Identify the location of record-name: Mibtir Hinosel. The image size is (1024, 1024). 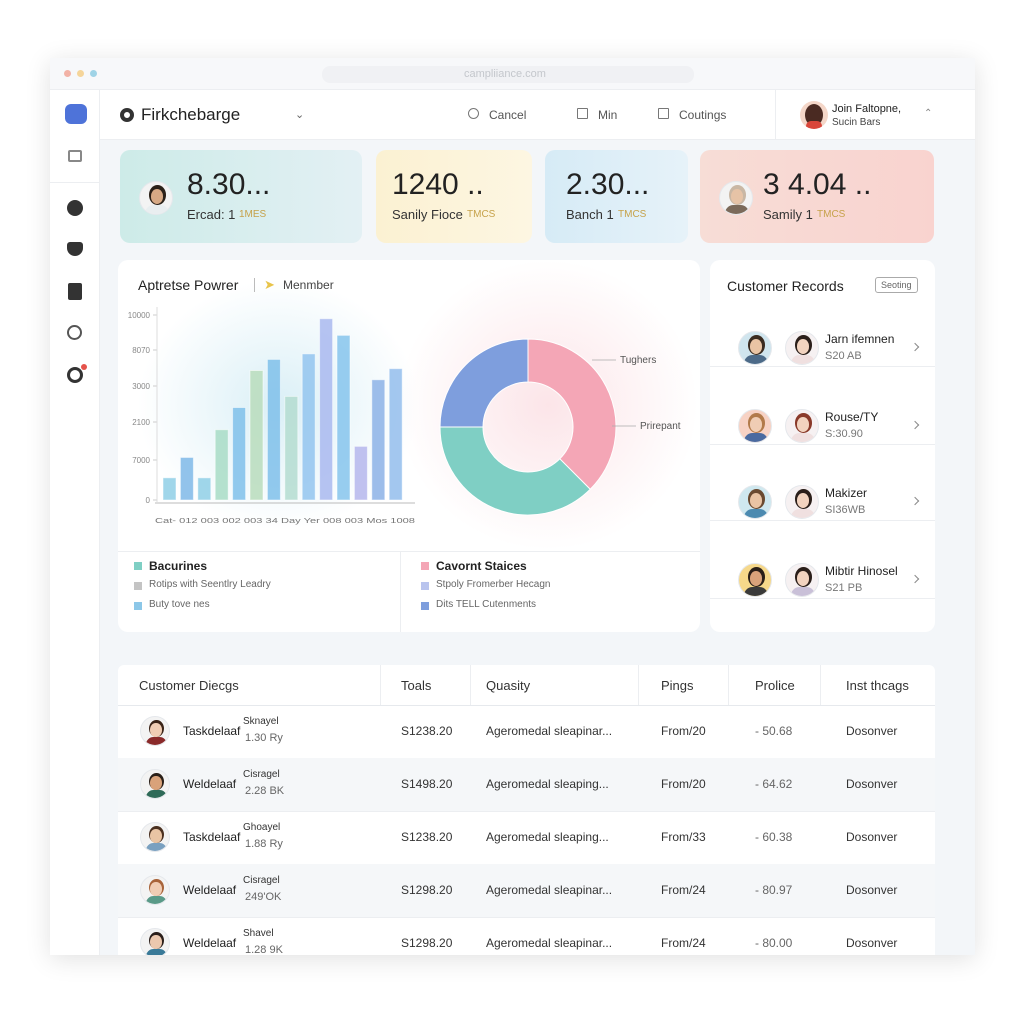
(861, 571).